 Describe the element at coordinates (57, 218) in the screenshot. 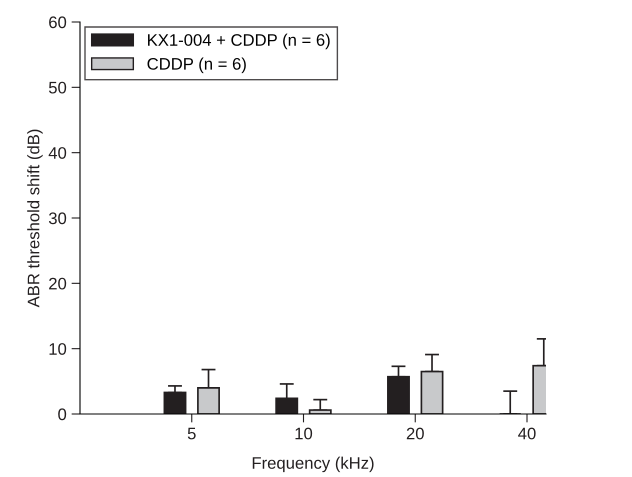

I see `y-tick-label: 30` at that location.